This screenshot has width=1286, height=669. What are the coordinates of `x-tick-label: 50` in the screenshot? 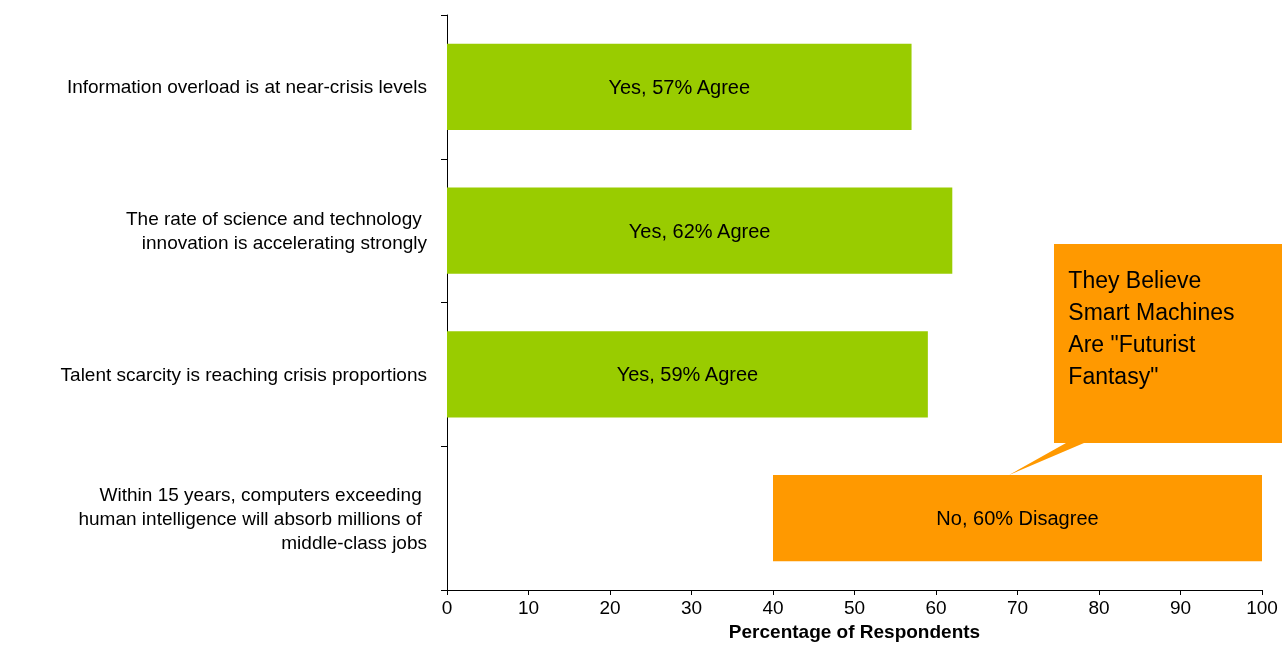 It's located at (854, 607).